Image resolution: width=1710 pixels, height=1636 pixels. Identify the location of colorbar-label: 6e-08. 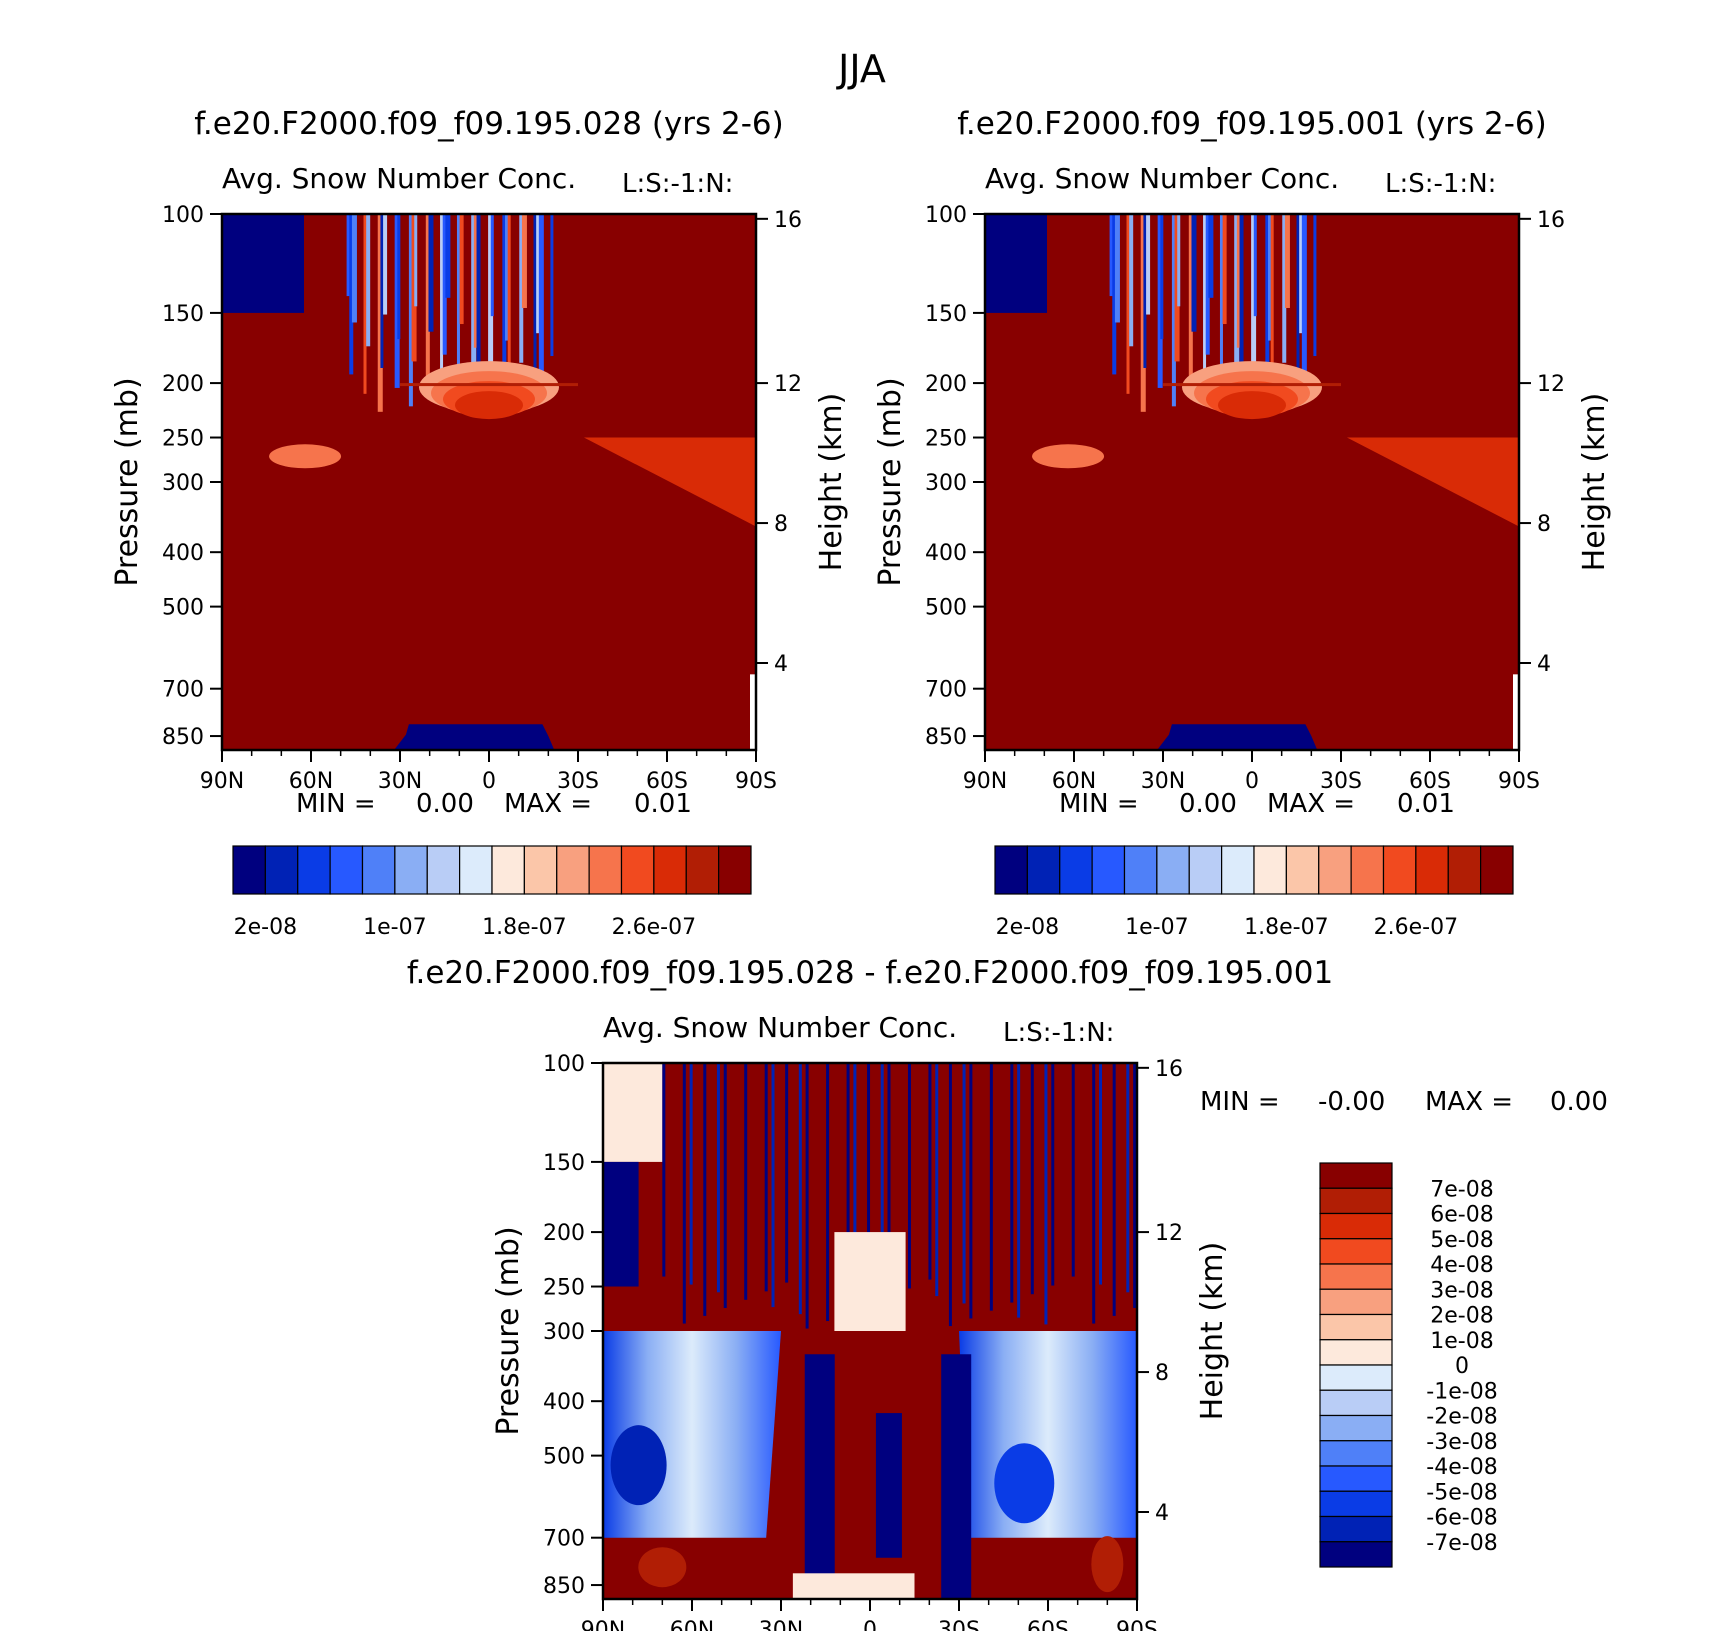
(1461, 1215).